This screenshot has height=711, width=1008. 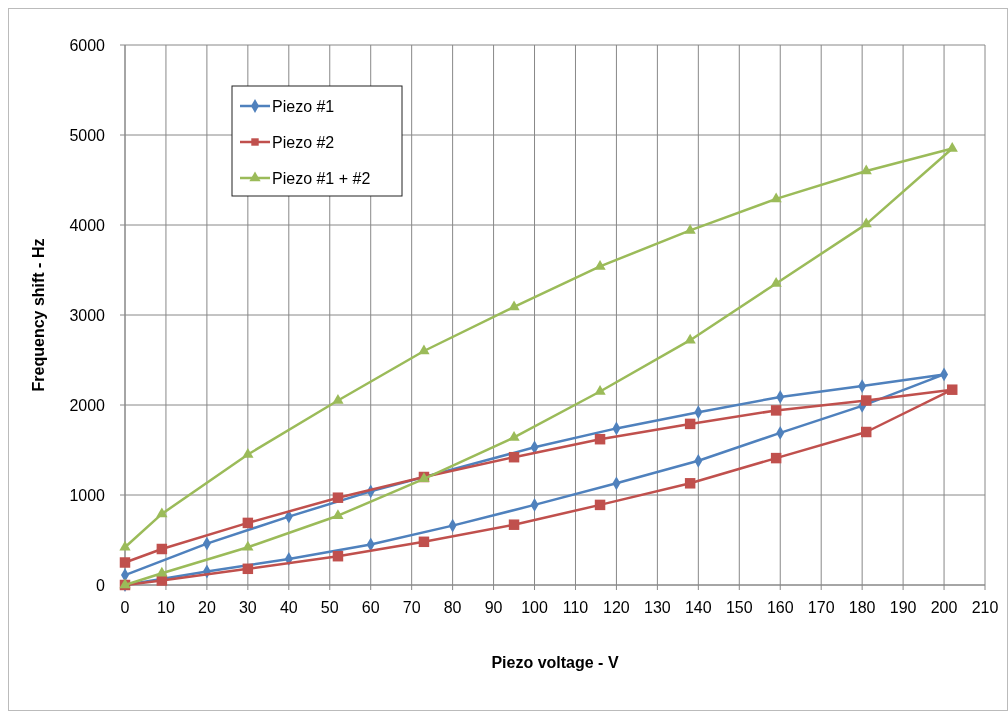 What do you see at coordinates (207, 607) in the screenshot?
I see `x-tick-label: 20` at bounding box center [207, 607].